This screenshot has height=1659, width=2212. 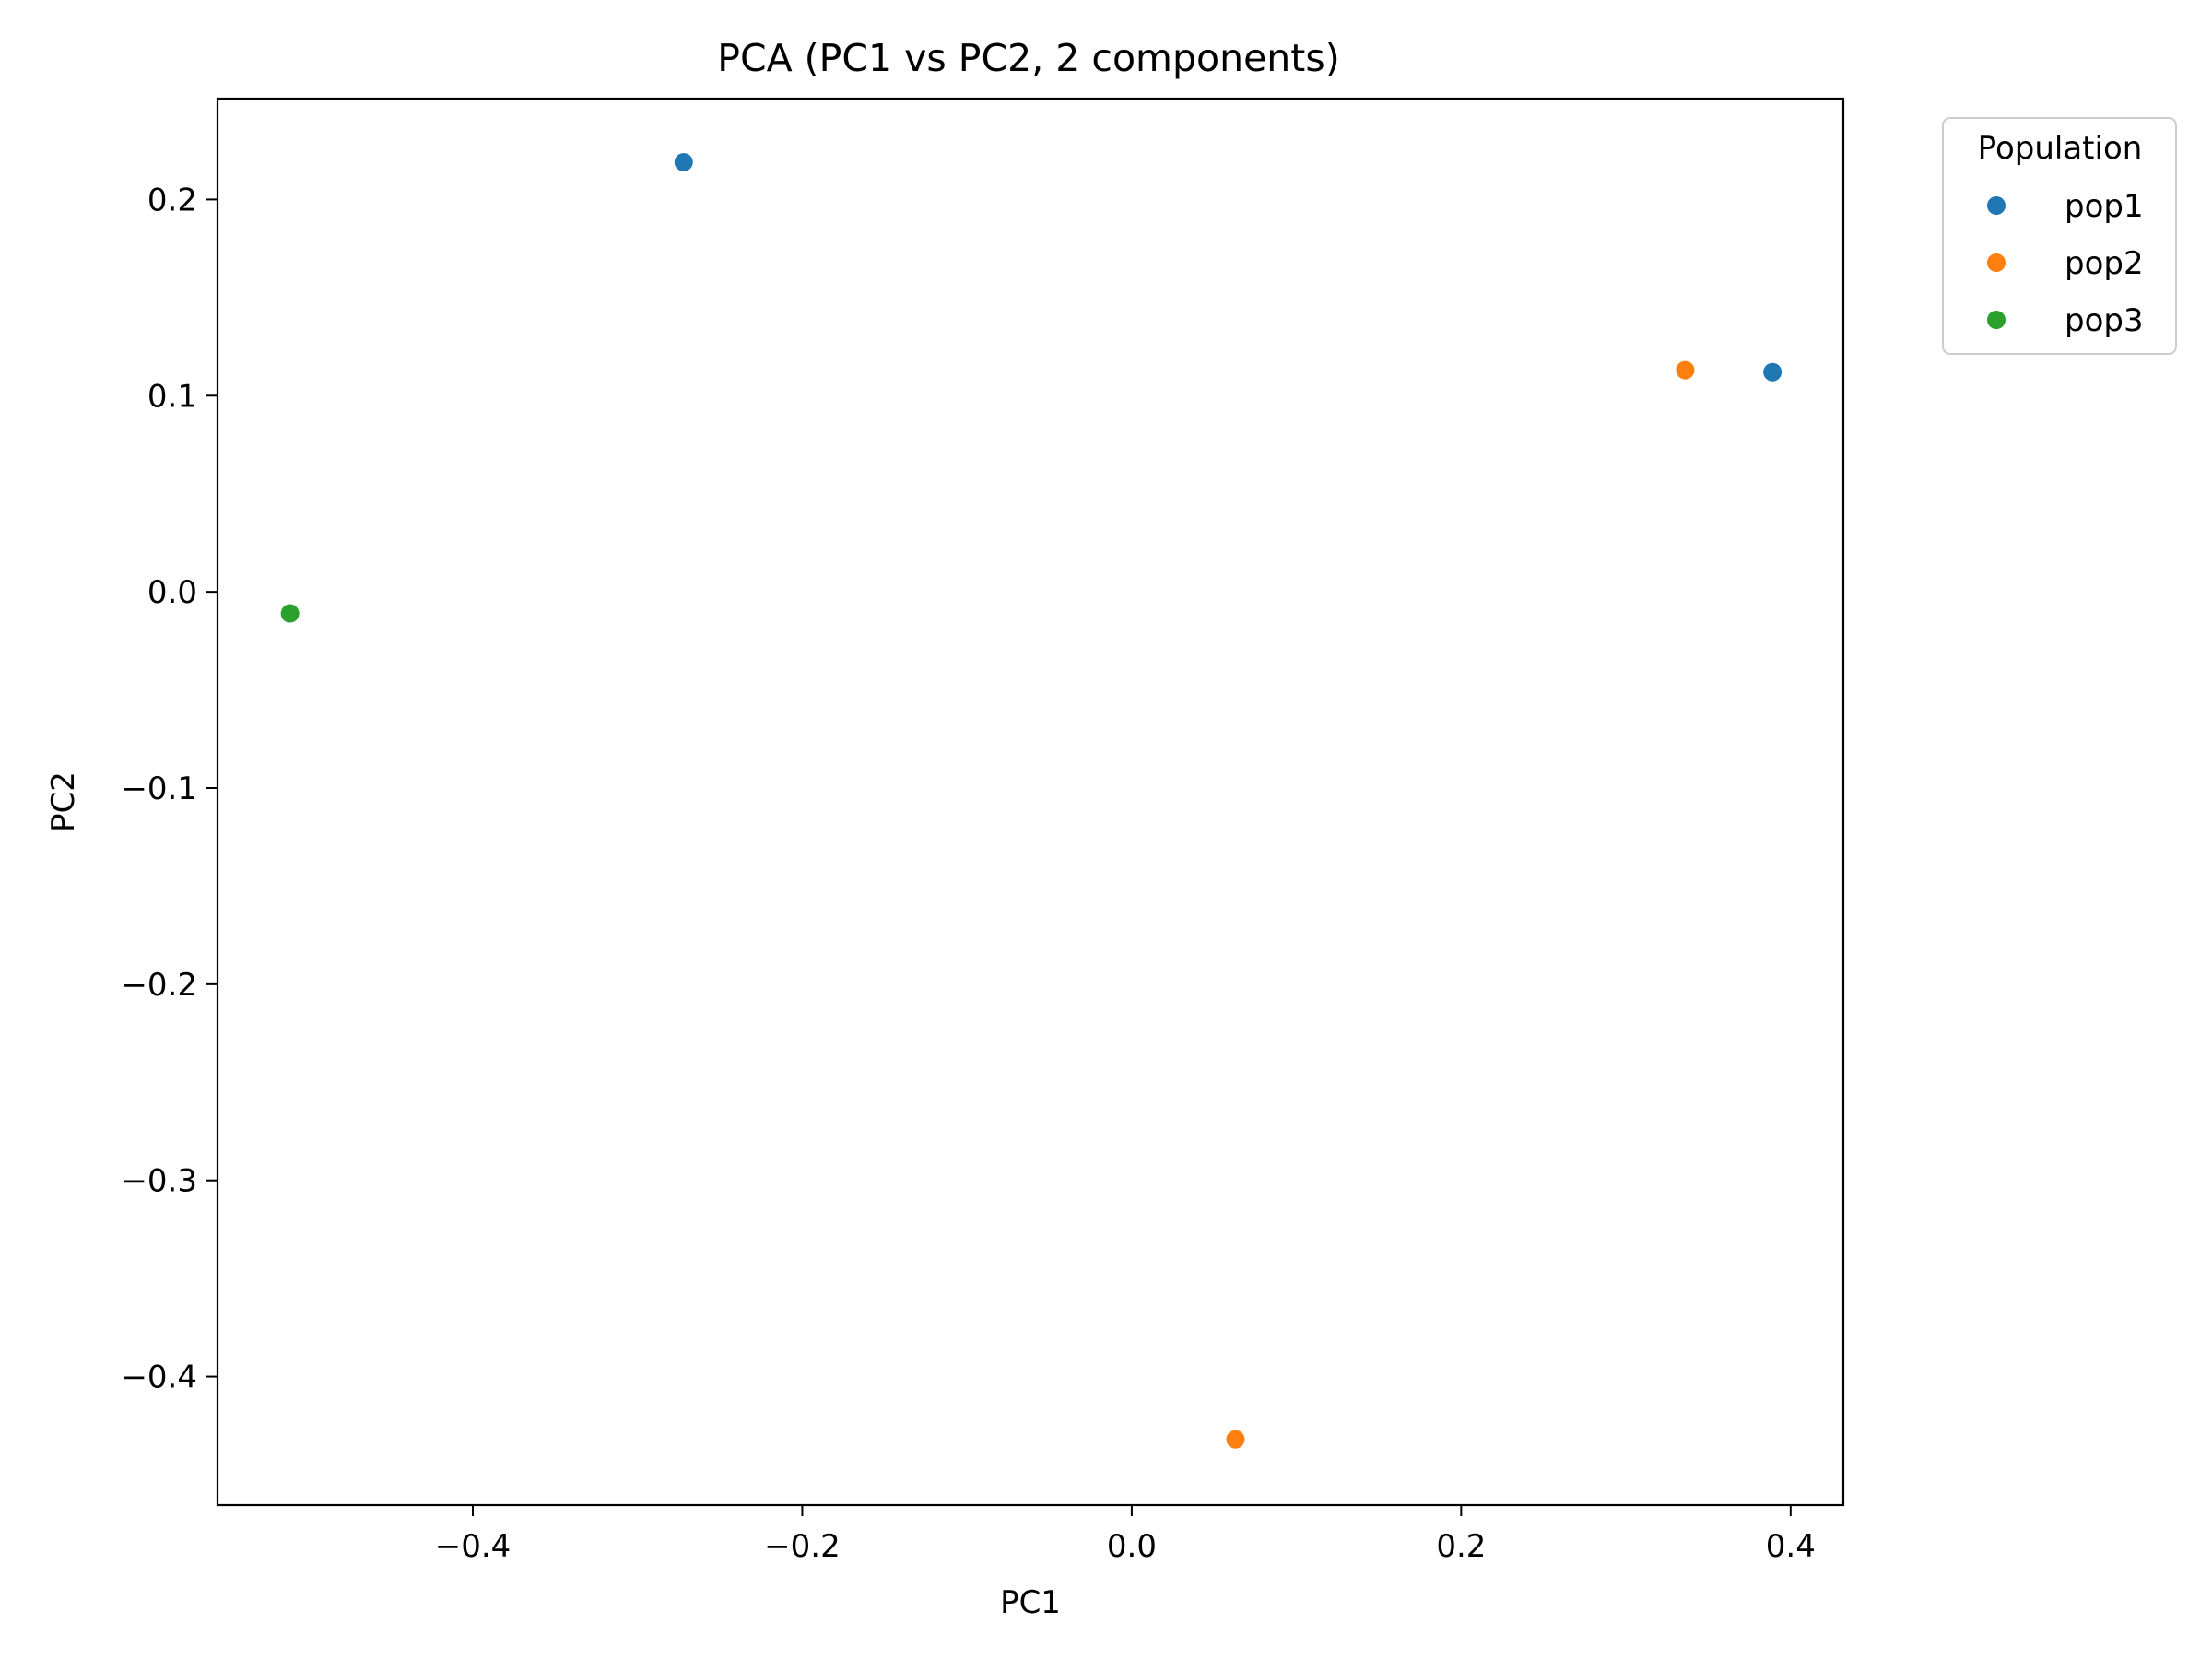 I want to click on y-tick-label: 0.0, so click(x=172, y=592).